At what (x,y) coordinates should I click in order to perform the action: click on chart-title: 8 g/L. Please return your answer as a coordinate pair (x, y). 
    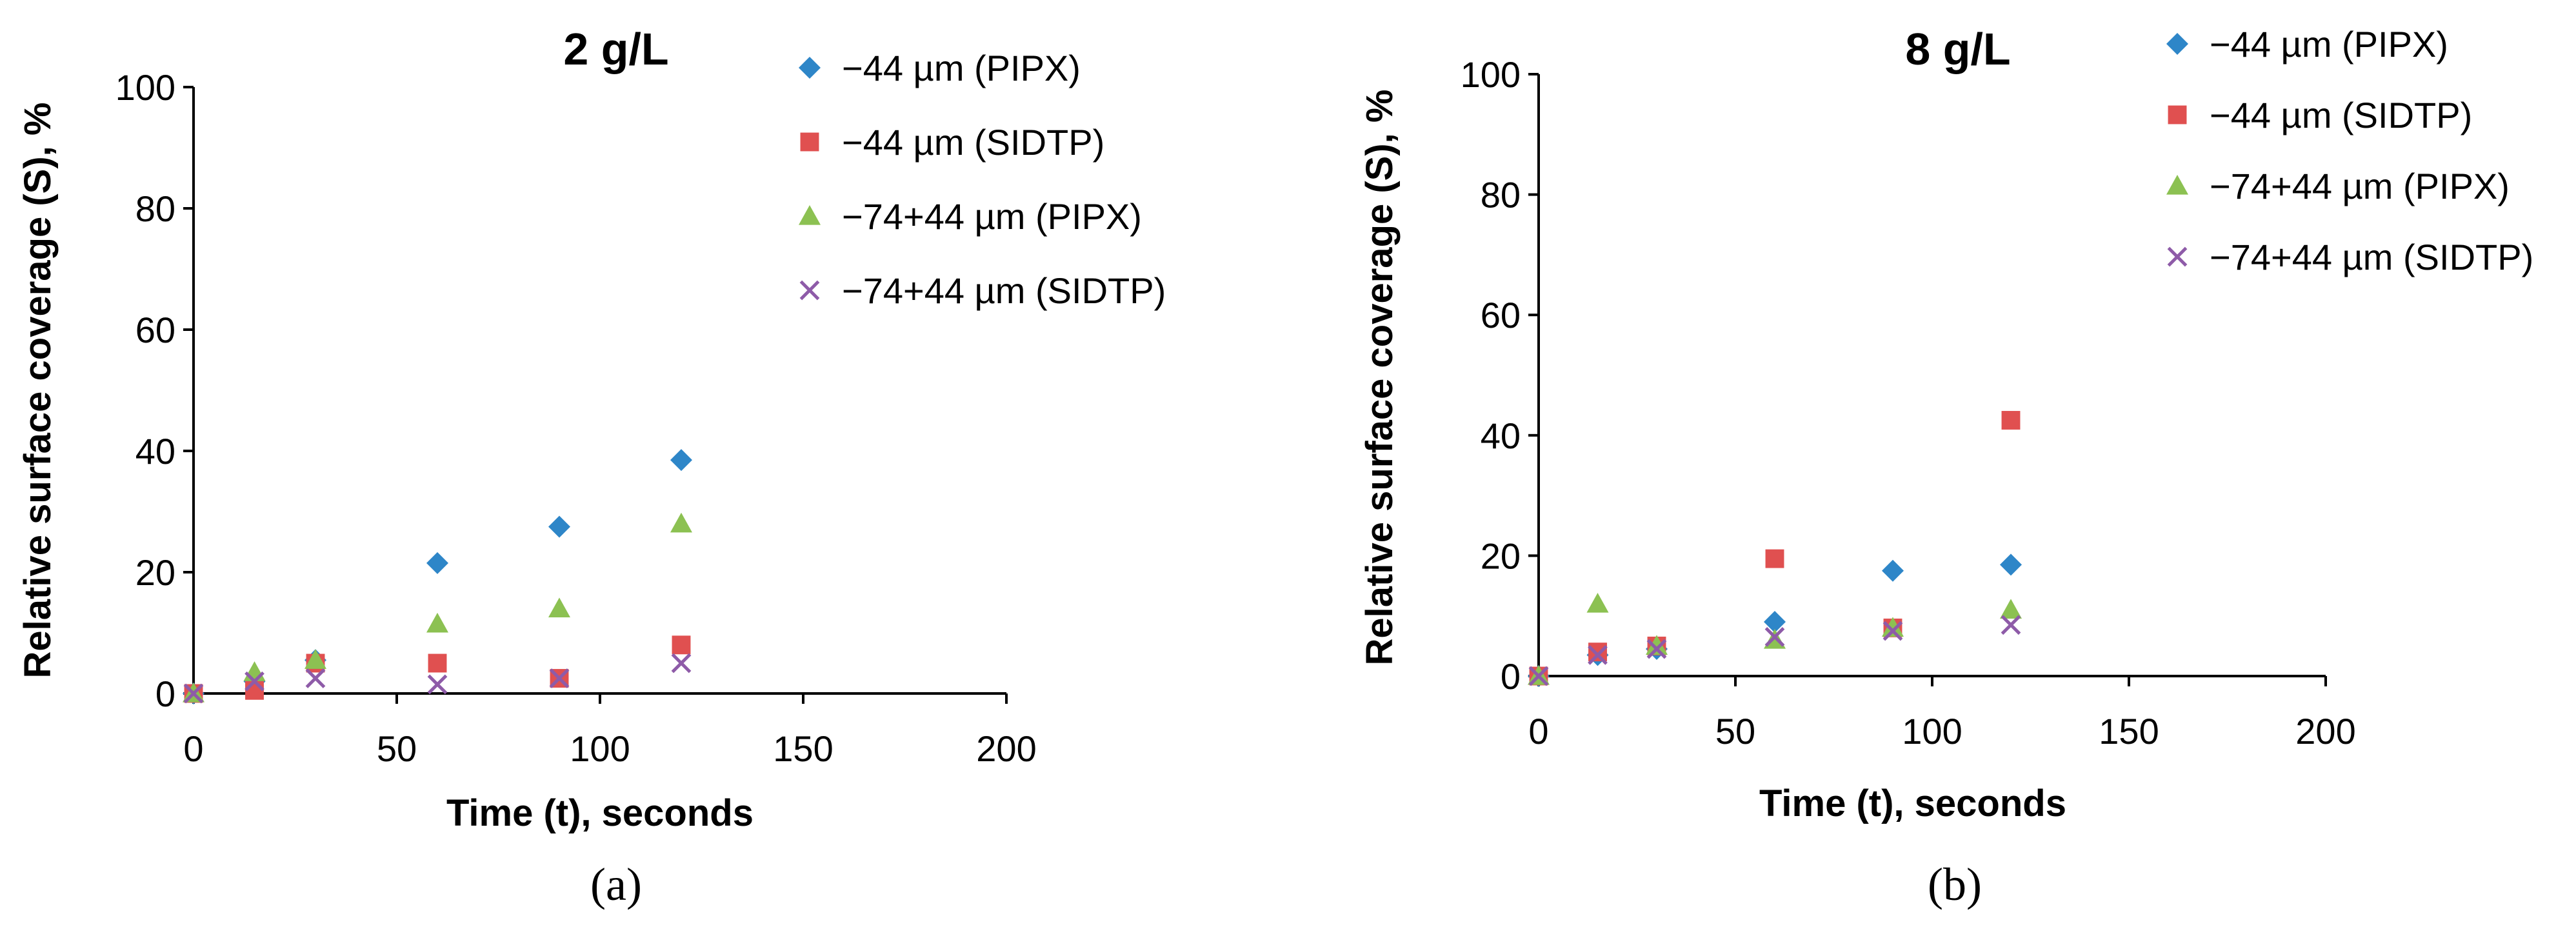
    Looking at the image, I should click on (1957, 49).